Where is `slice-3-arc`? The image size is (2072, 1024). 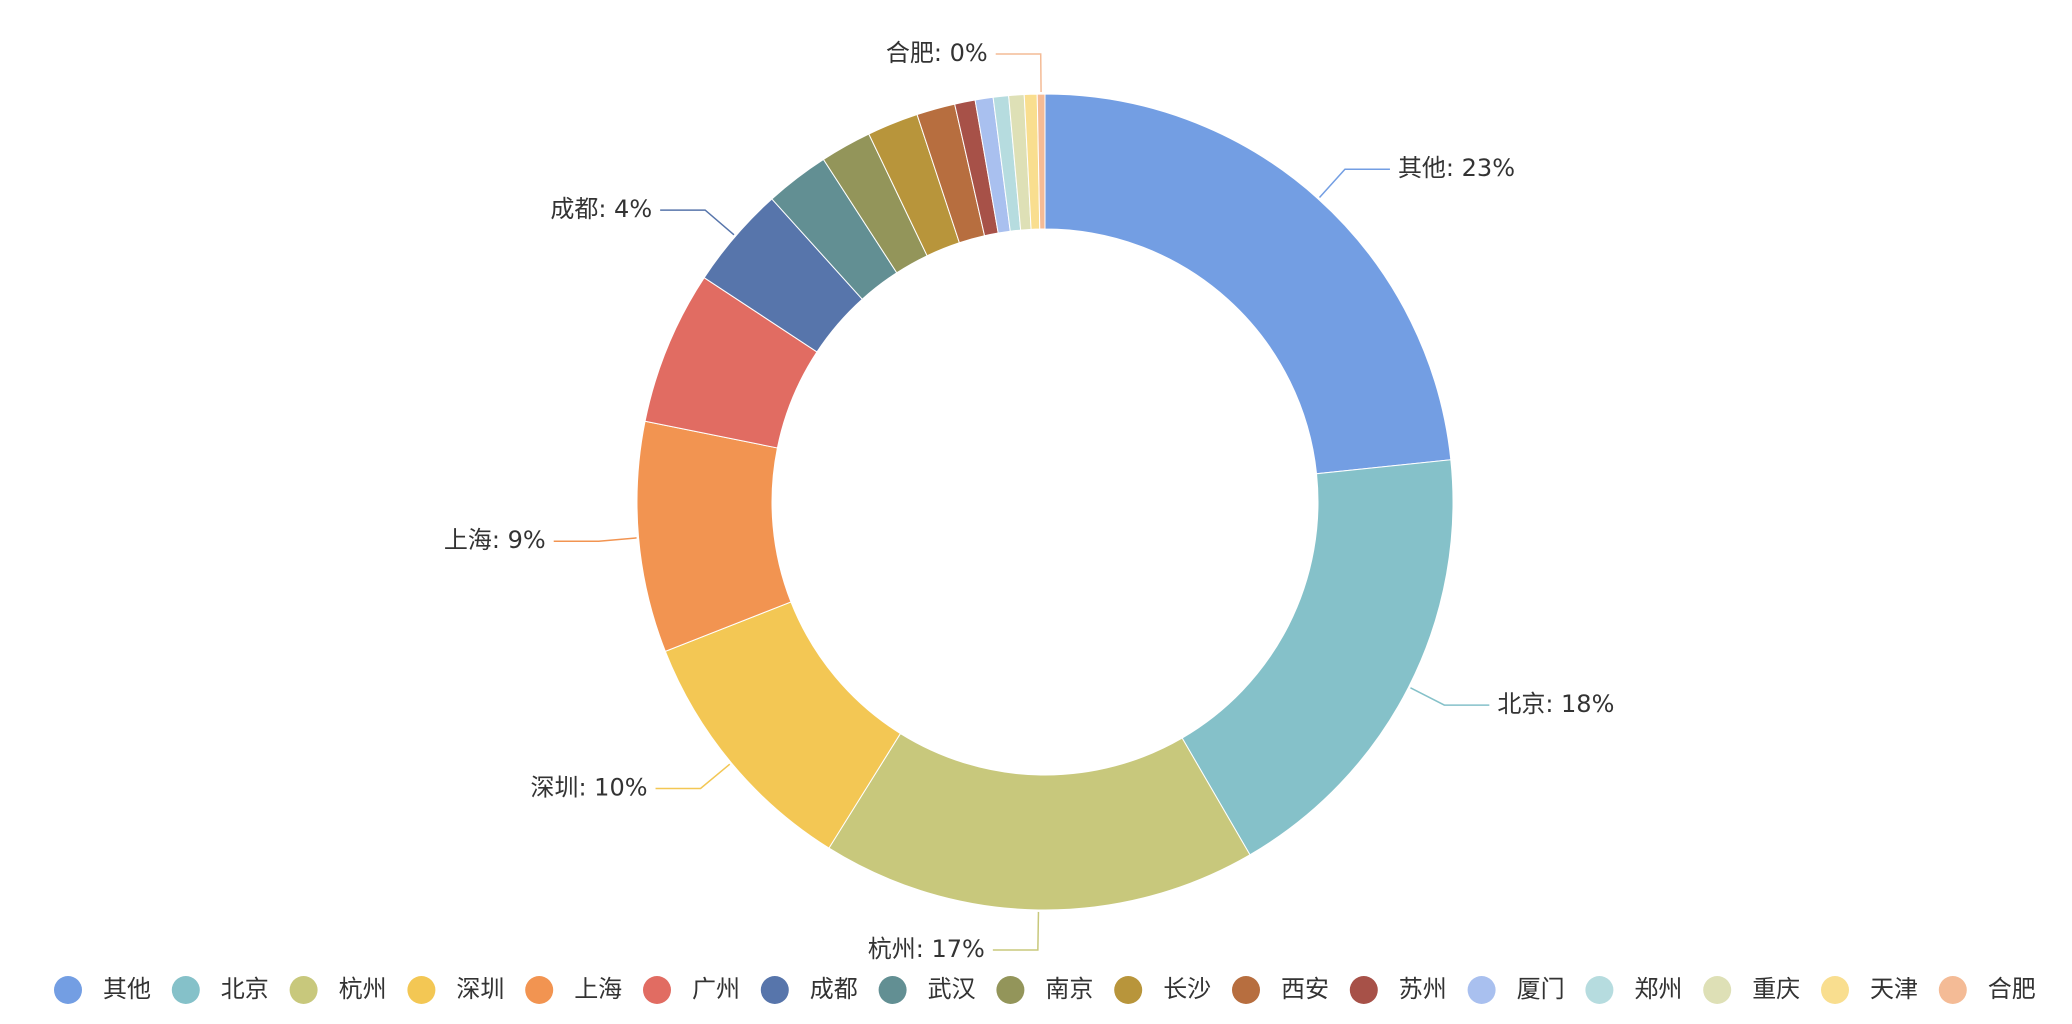 slice-3-arc is located at coordinates (1039, 821).